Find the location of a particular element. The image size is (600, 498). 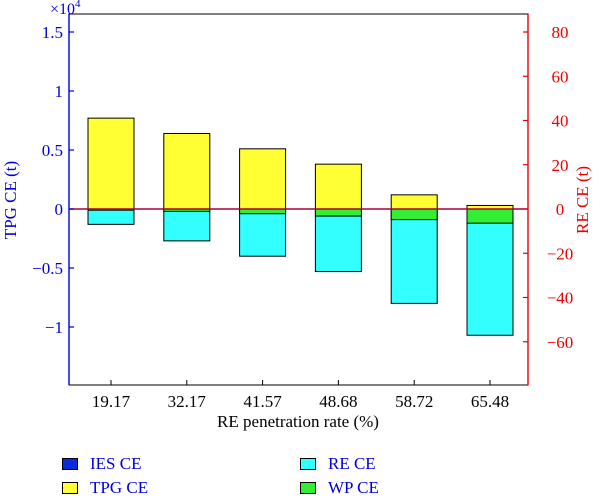

left-axis-multiplier: ×10⁴ is located at coordinates (65, 9).